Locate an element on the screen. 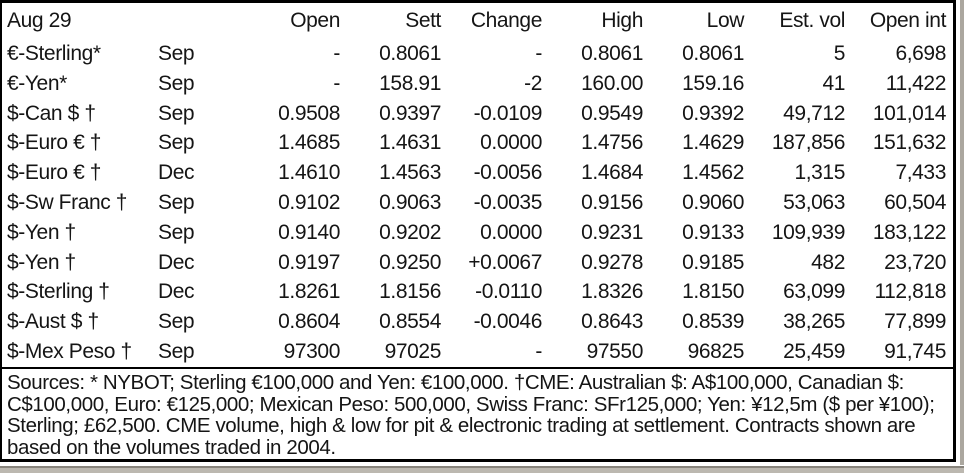 This screenshot has width=964, height=473. cell-low: 1.8150 is located at coordinates (713, 292).